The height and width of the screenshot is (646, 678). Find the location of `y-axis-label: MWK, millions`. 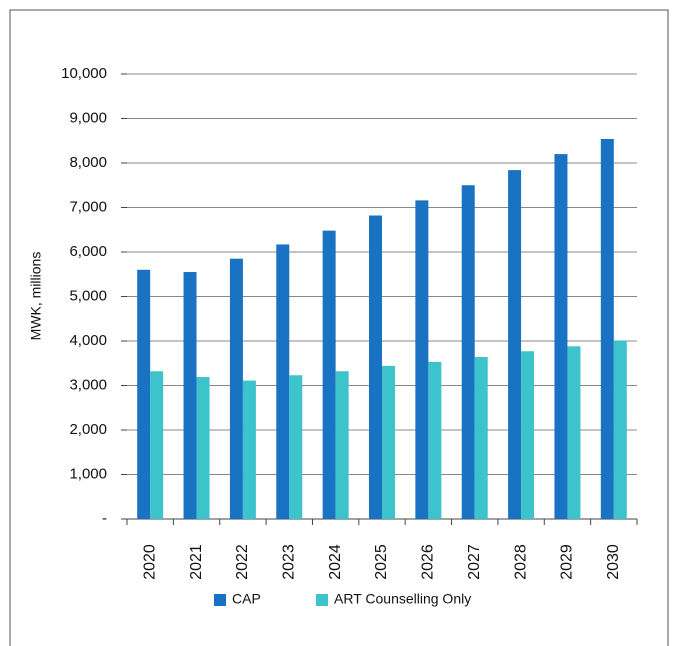

y-axis-label: MWK, millions is located at coordinates (36, 296).